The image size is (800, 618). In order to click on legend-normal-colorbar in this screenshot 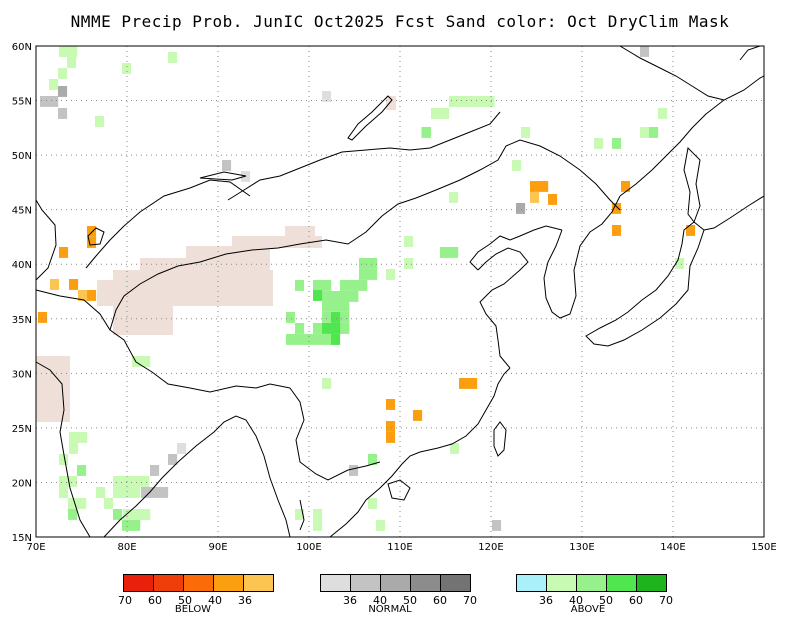, I will do `click(395, 583)`.